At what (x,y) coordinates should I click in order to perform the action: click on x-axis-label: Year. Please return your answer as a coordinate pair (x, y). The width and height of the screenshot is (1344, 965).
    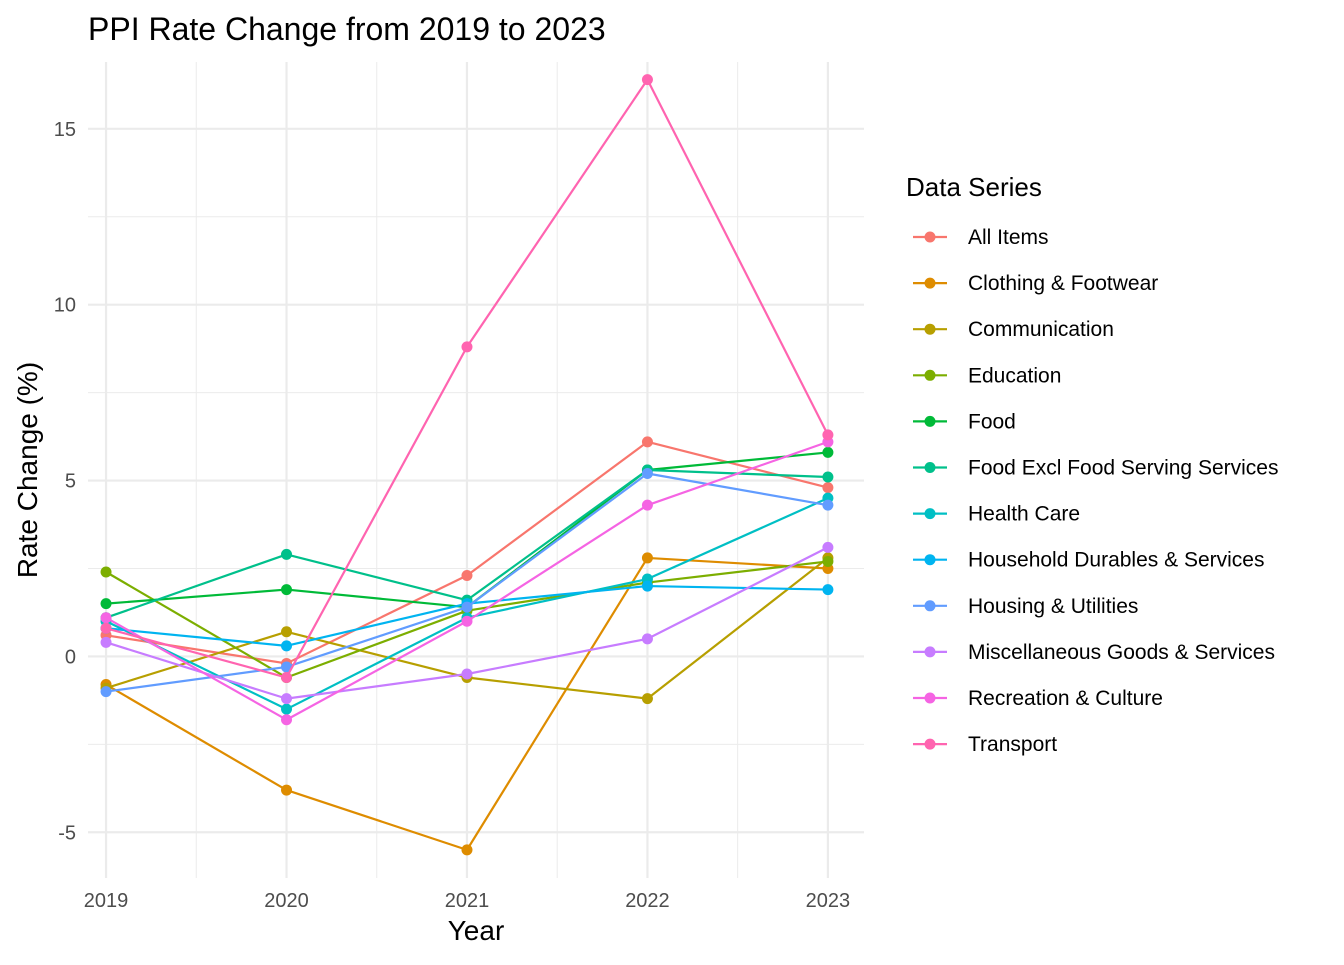
    Looking at the image, I should click on (476, 930).